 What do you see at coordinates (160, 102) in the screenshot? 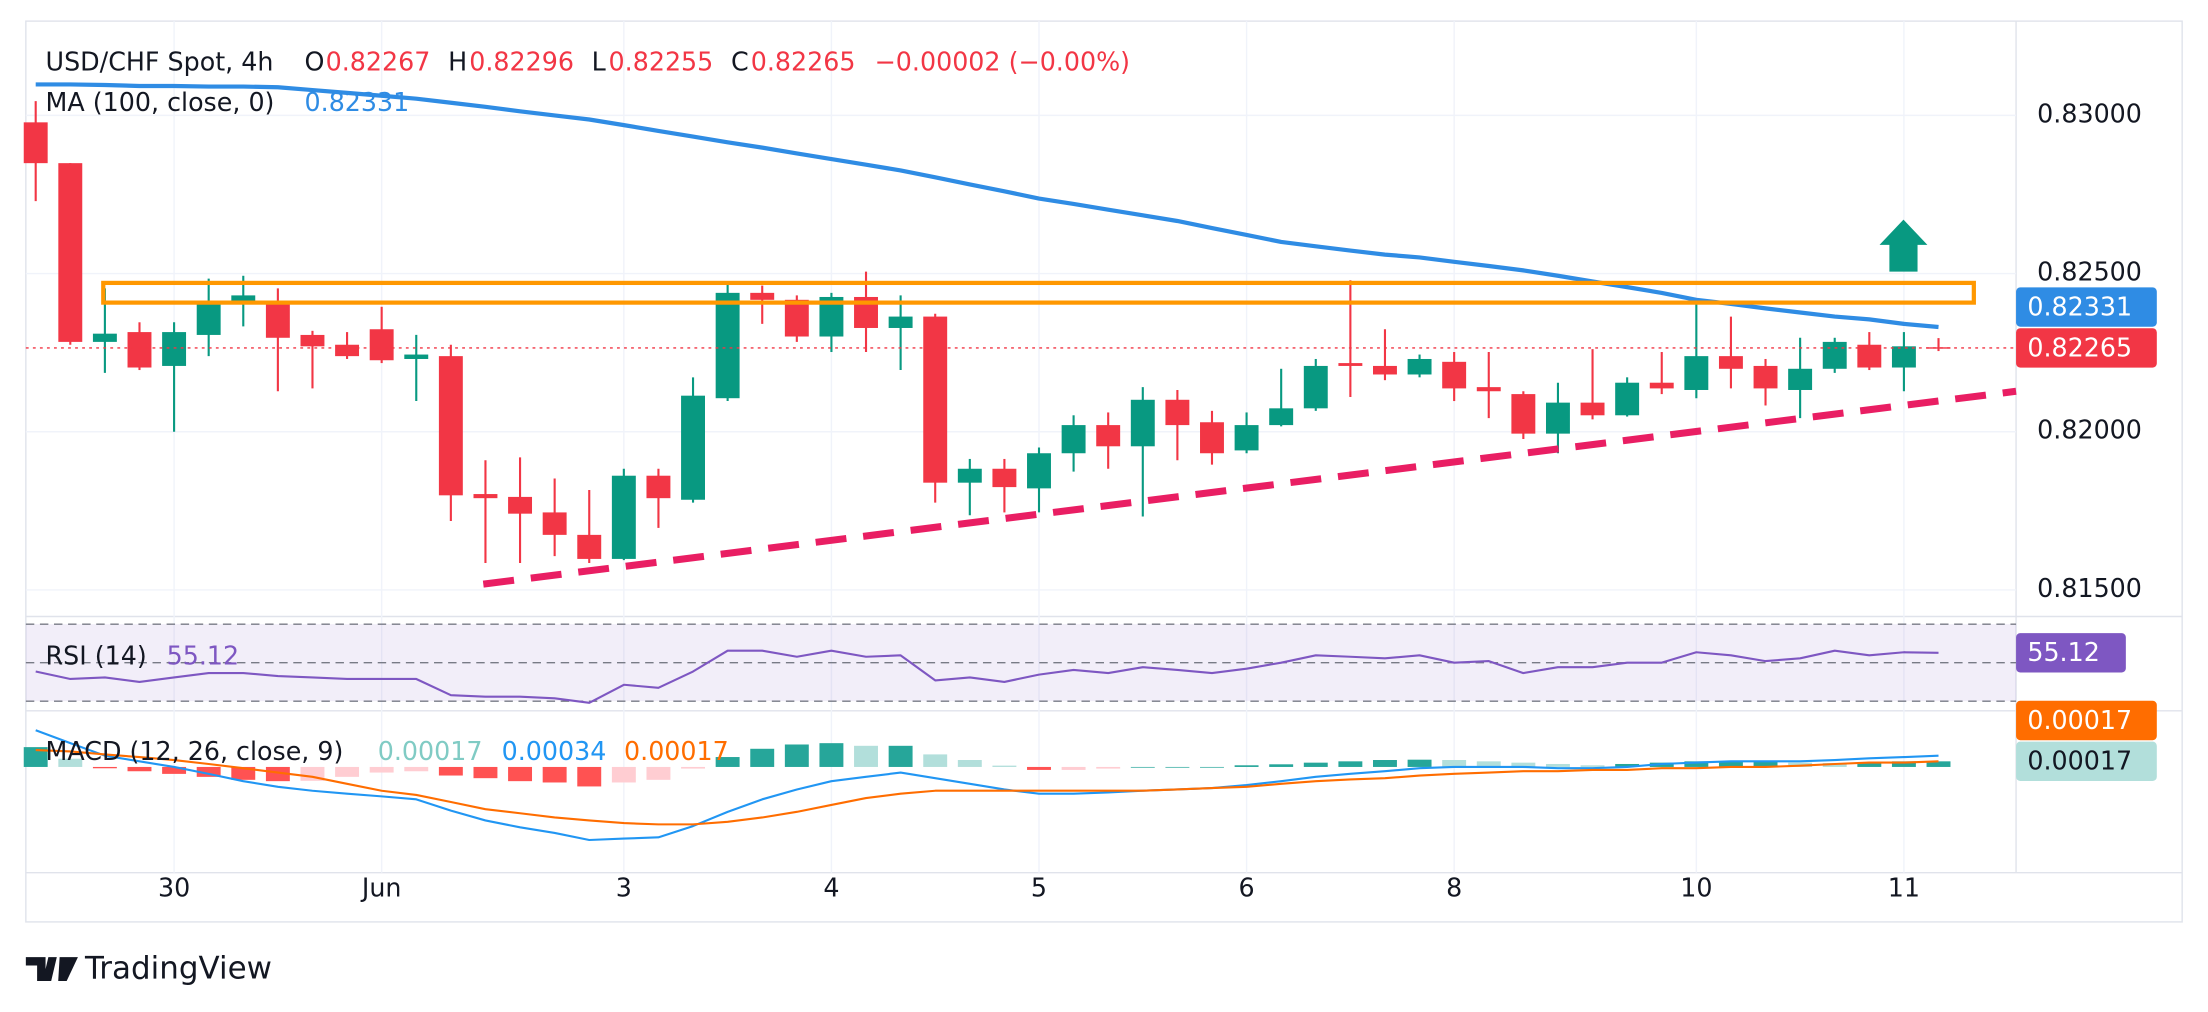
I see `ma-label: MA (100, close, 0)` at bounding box center [160, 102].